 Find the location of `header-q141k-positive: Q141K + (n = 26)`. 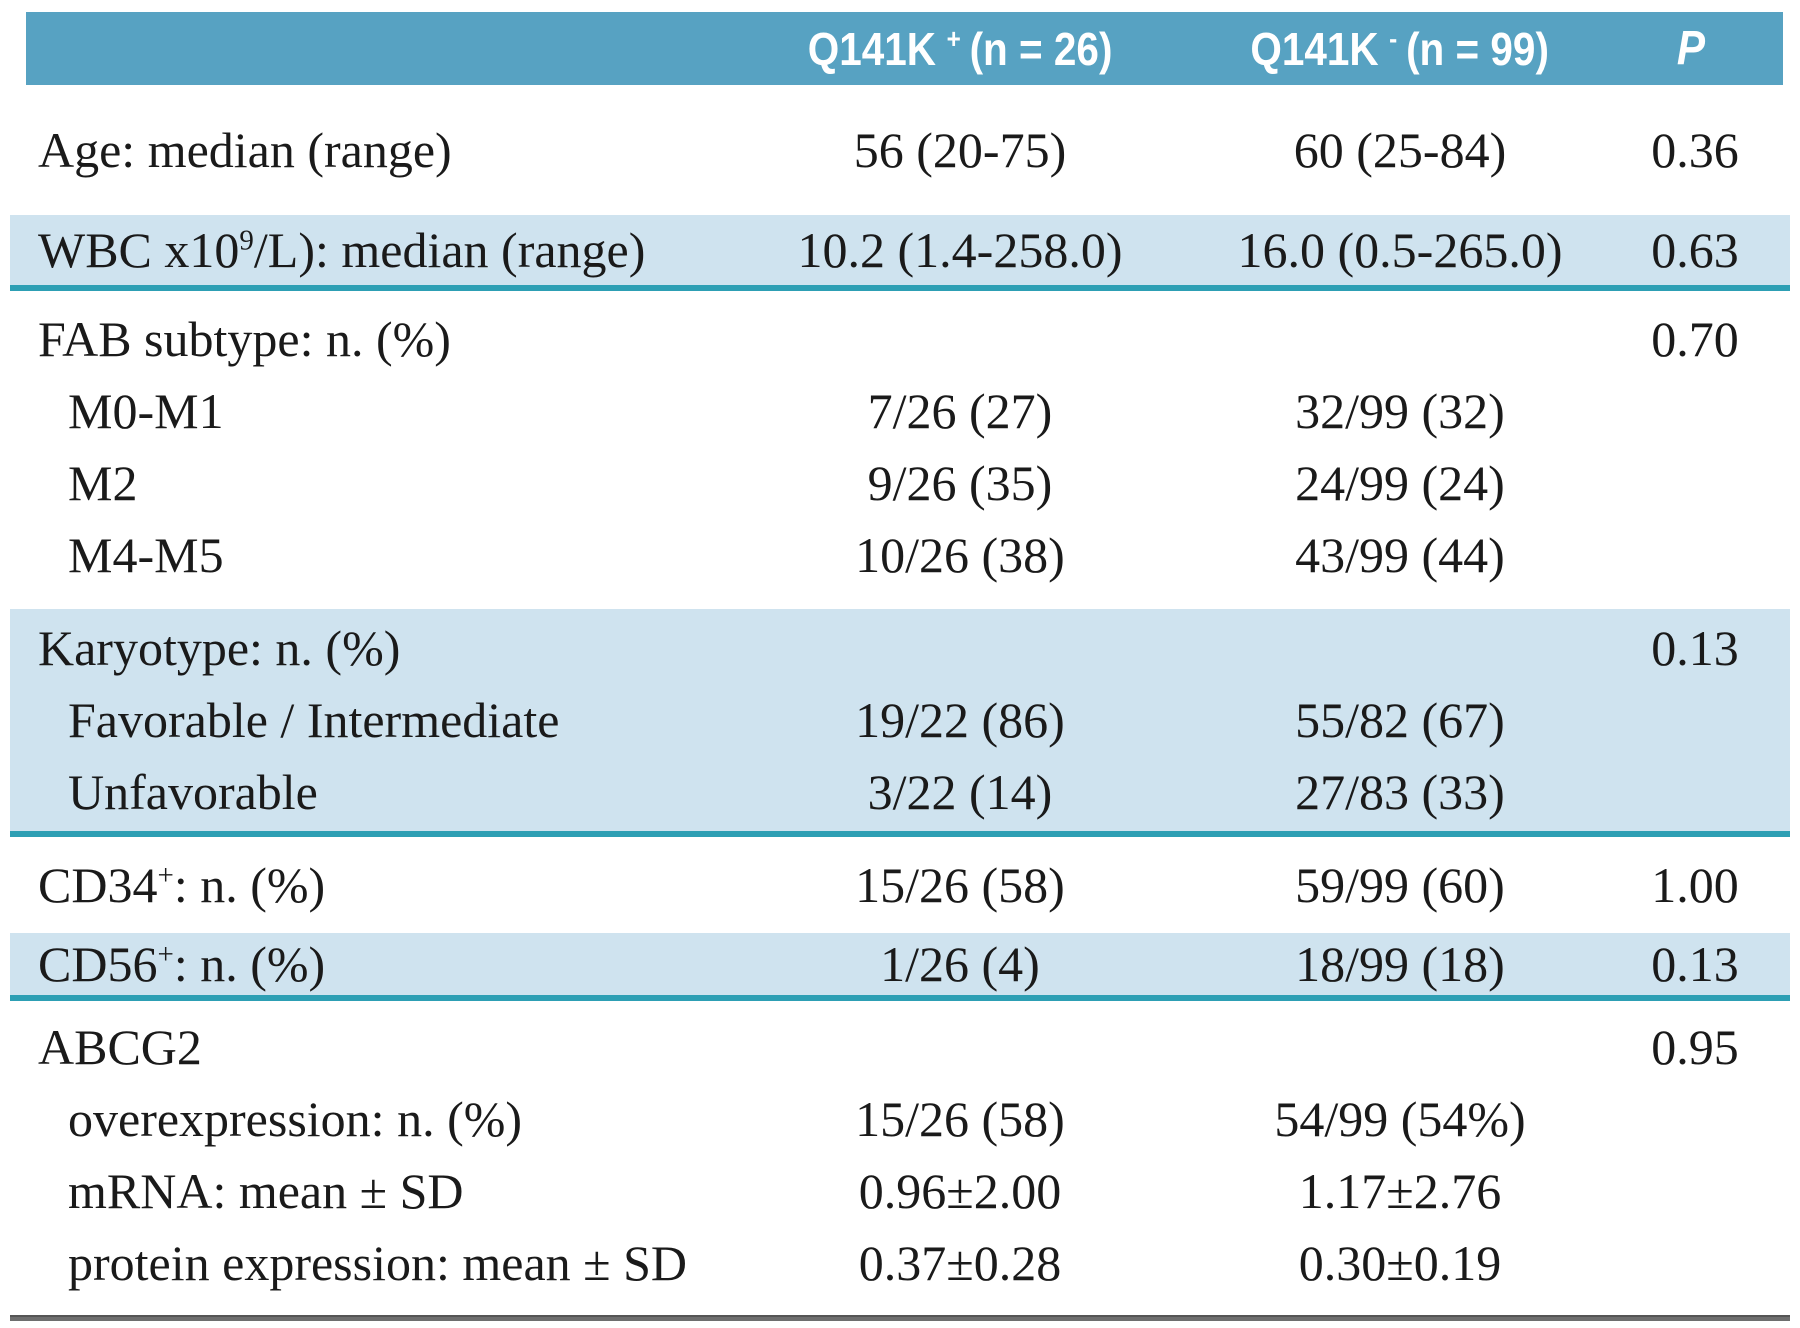

header-q141k-positive: Q141K + (n = 26) is located at coordinates (960, 49).